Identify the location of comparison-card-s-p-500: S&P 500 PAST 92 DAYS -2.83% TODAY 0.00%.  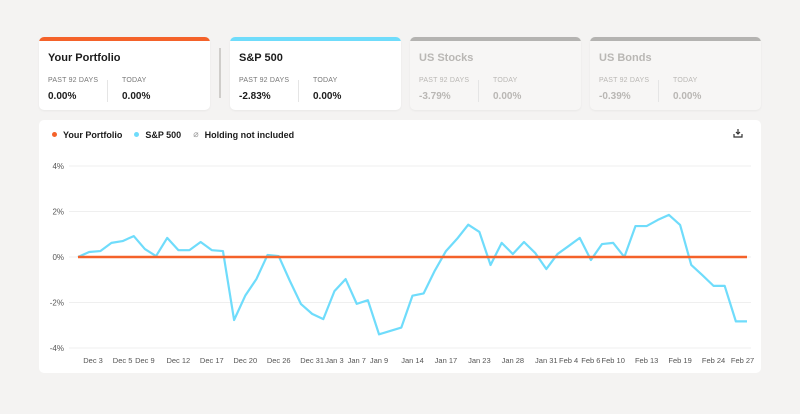
(315, 73).